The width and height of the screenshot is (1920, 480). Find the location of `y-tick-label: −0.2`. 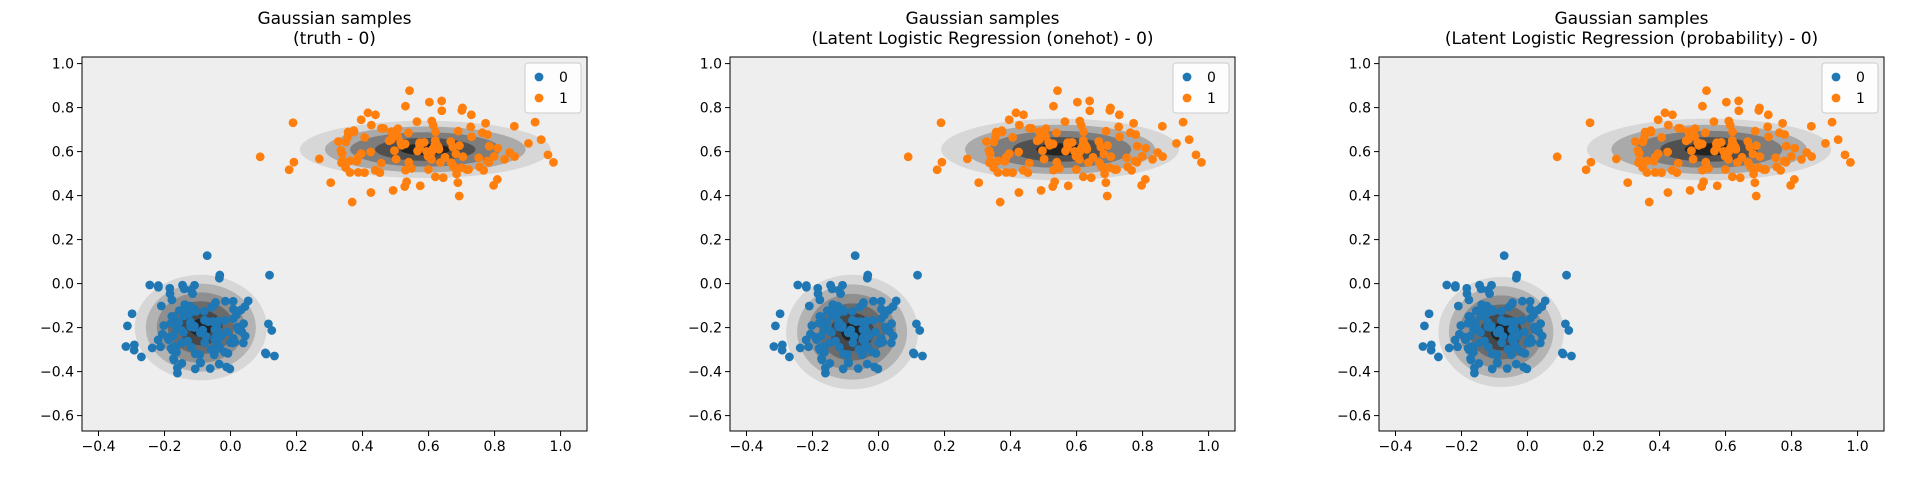

y-tick-label: −0.2 is located at coordinates (57, 329).